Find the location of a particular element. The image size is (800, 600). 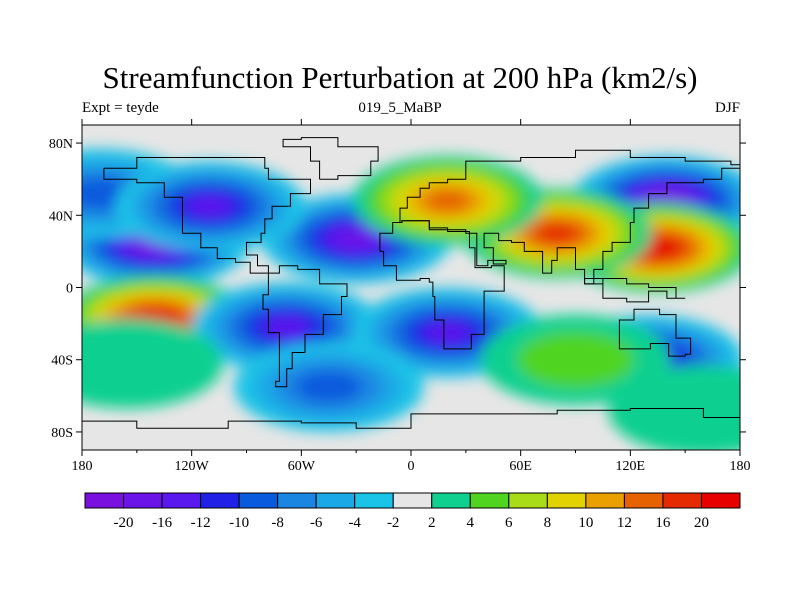

colorbar-label: 16 is located at coordinates (663, 523).